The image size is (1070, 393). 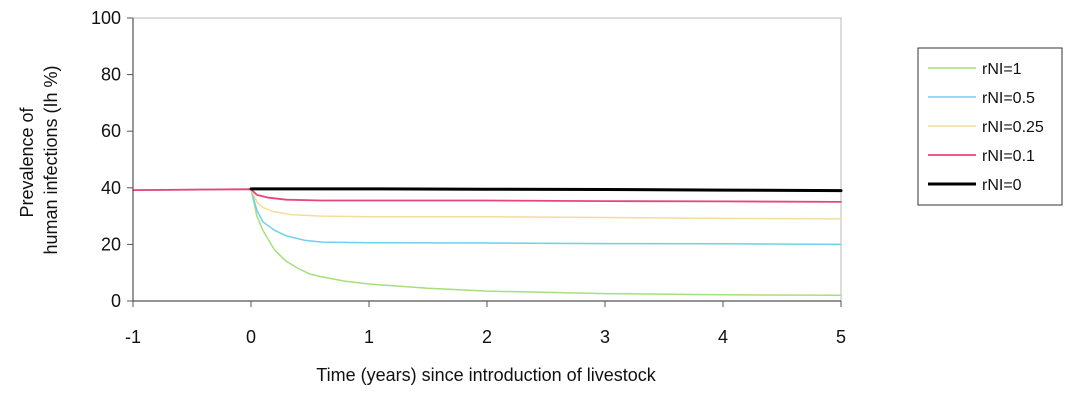 I want to click on y-axis-title-line-2: human infections (Ih %), so click(x=51, y=159).